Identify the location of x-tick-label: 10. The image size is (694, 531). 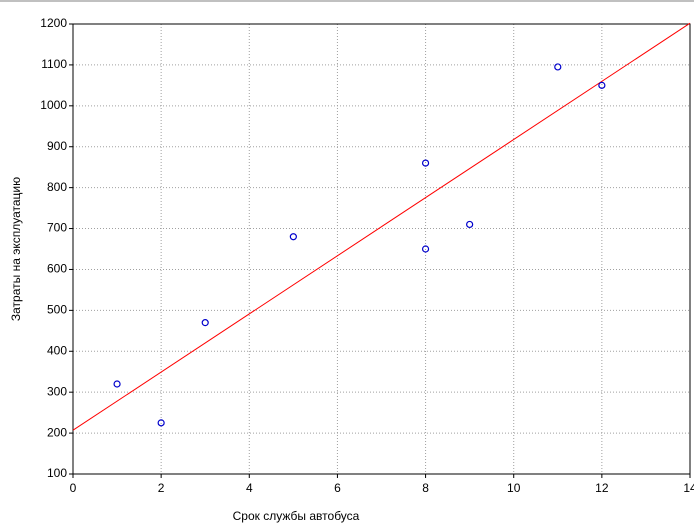
(514, 488).